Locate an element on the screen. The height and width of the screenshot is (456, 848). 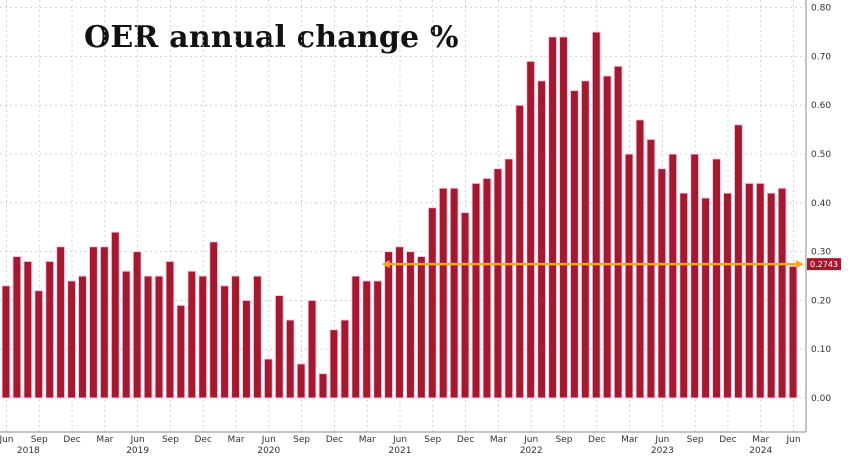
y-tick-label: 0.60 is located at coordinates (821, 106).